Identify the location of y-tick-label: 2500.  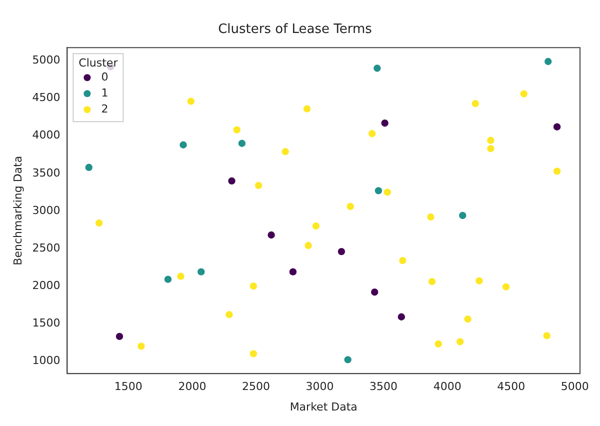
(46, 247).